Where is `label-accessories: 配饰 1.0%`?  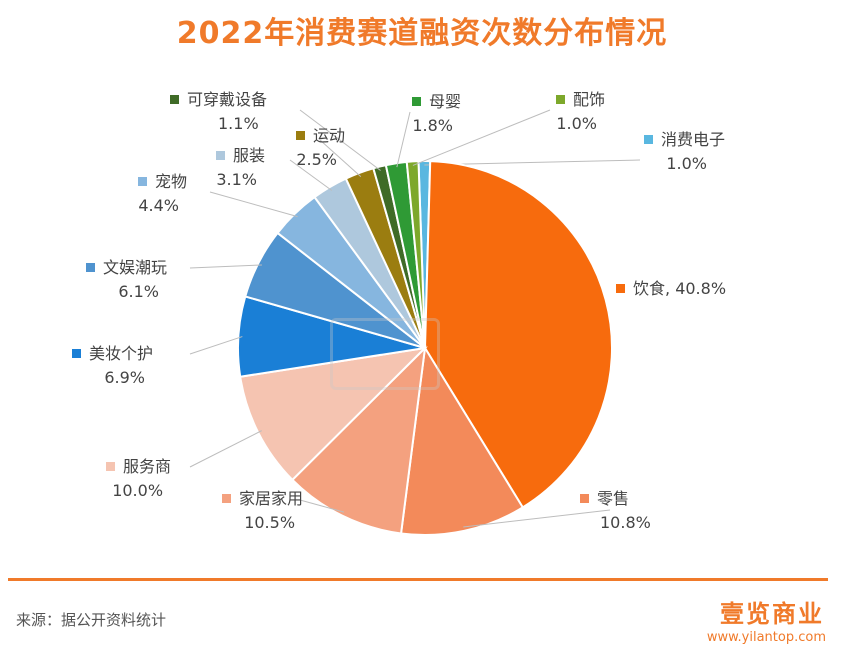 label-accessories: 配饰 1.0% is located at coordinates (580, 112).